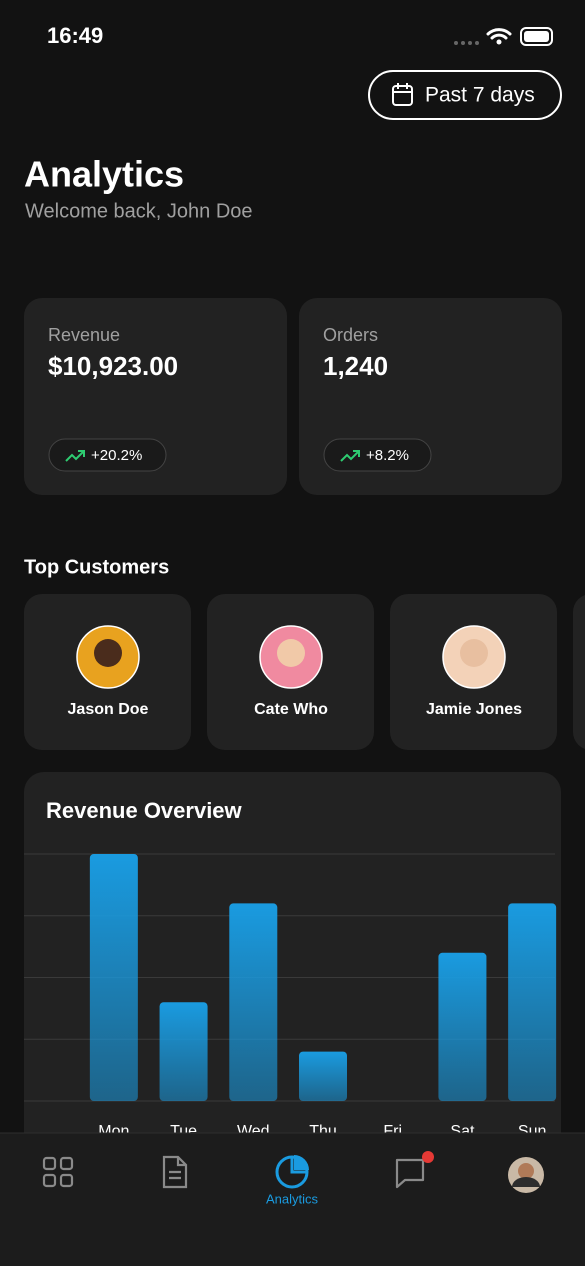 The image size is (585, 1266). Describe the element at coordinates (175, 1172) in the screenshot. I see `tab-documents` at that location.